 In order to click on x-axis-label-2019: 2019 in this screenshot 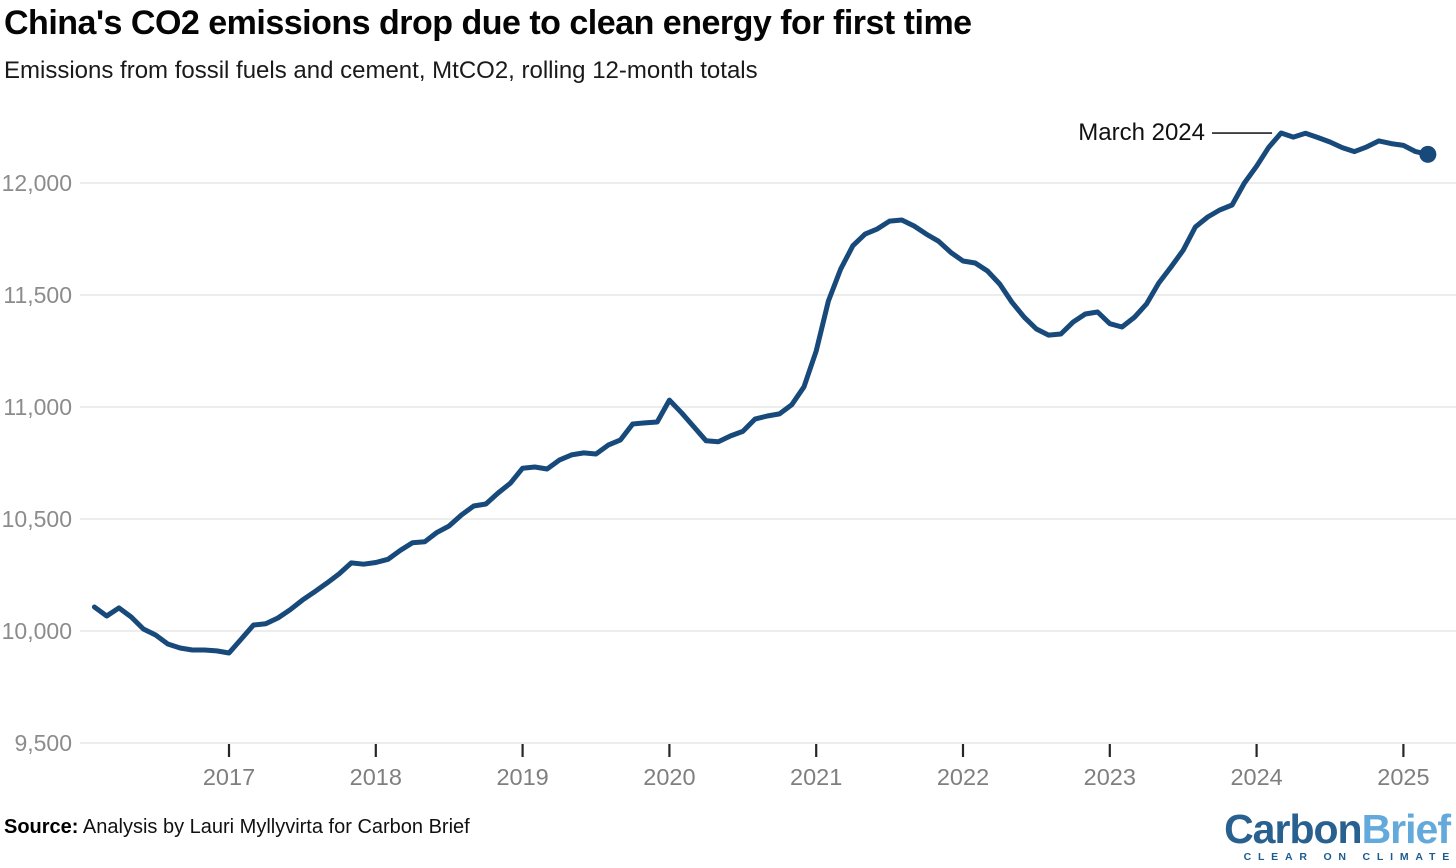, I will do `click(522, 777)`.